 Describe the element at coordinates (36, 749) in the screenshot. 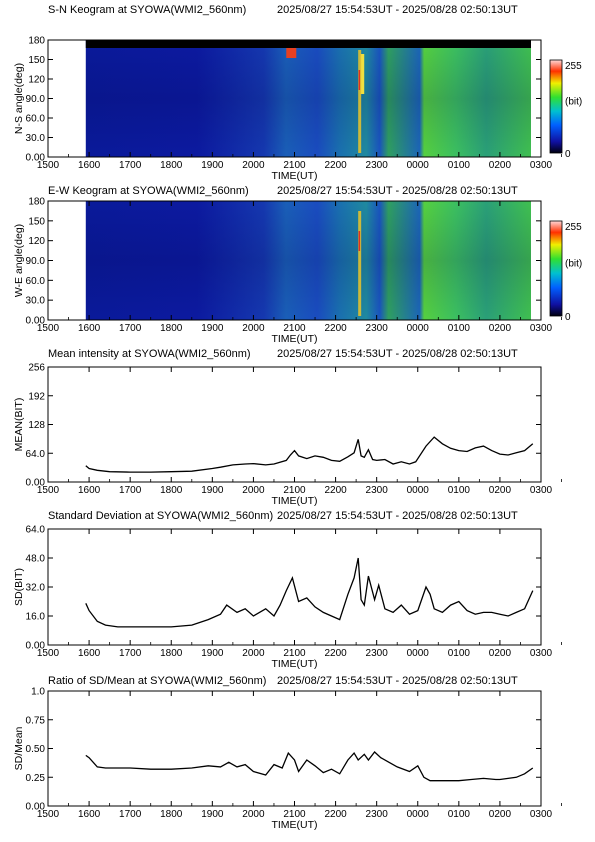

I see `y-tick-label: 0.50` at that location.